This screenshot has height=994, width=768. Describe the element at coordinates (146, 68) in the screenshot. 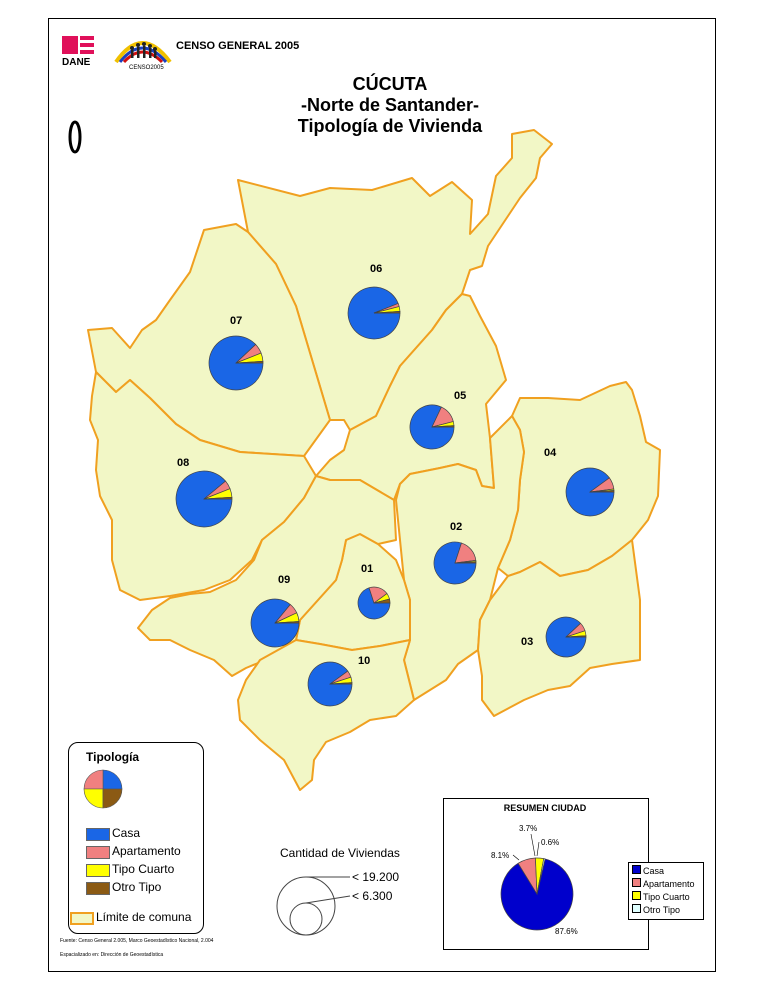

I see `census-logo-text: CENSO2005` at that location.